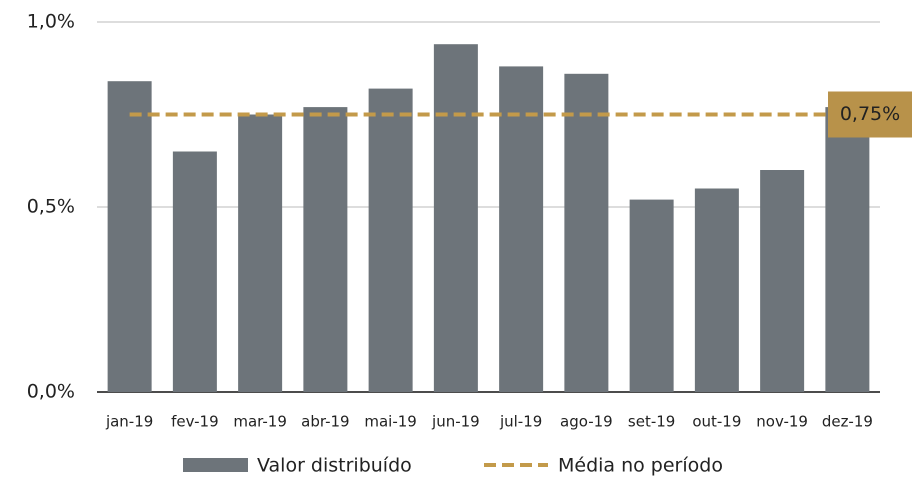  Describe the element at coordinates (586, 422) in the screenshot. I see `x-tick-label: ago-19` at that location.